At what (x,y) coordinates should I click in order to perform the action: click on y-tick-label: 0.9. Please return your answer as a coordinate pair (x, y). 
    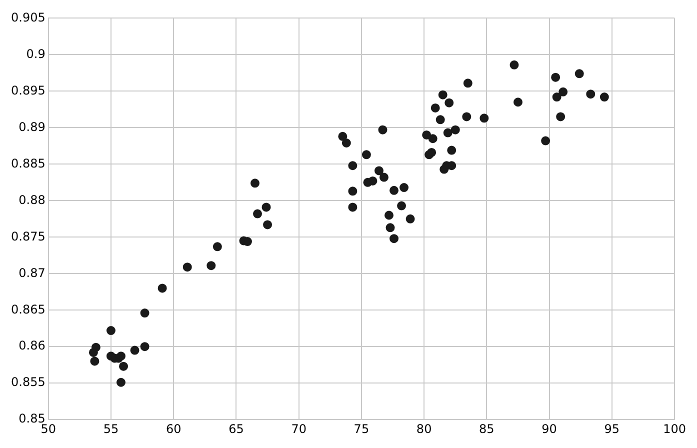
    Looking at the image, I should click on (36, 53).